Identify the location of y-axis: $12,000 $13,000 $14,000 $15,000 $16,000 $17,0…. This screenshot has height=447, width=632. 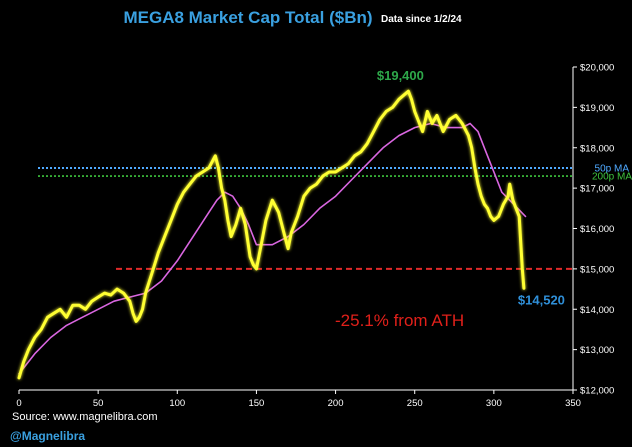
(593, 230).